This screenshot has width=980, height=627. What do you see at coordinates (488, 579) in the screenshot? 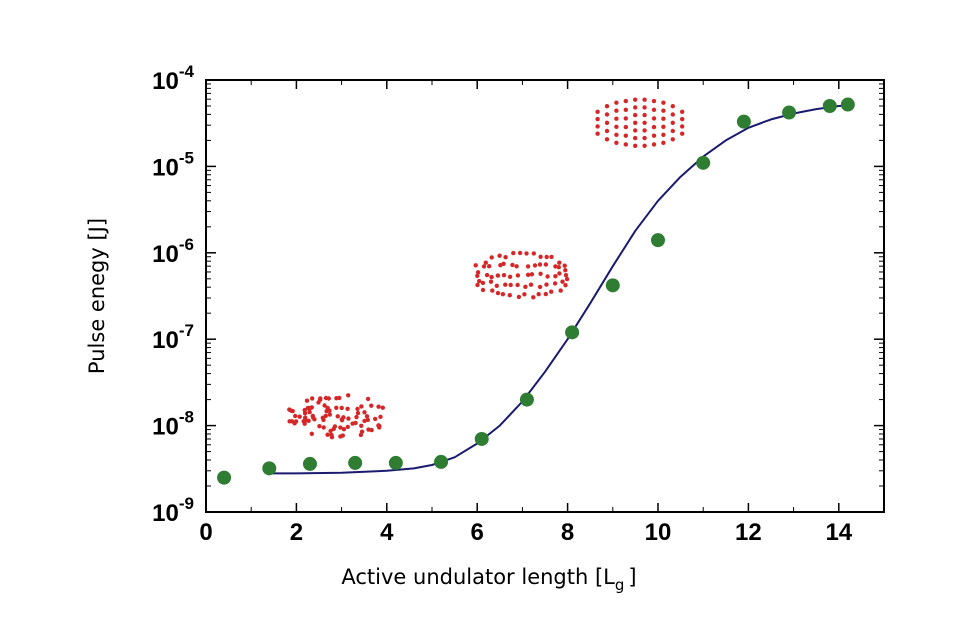
I see `x-axis-label: Active undulator length [Lg]` at bounding box center [488, 579].